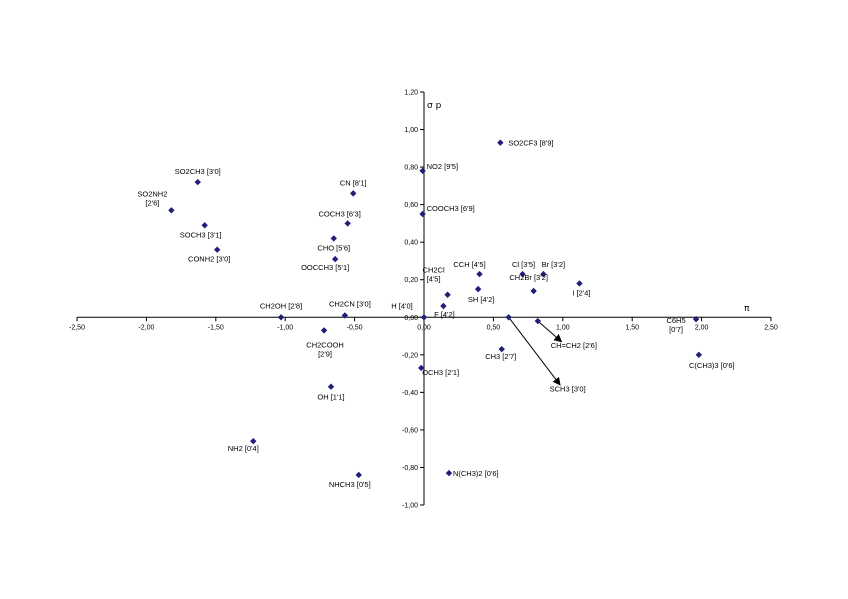  Describe the element at coordinates (563, 327) in the screenshot. I see `x-tick-label: 1,00` at that location.